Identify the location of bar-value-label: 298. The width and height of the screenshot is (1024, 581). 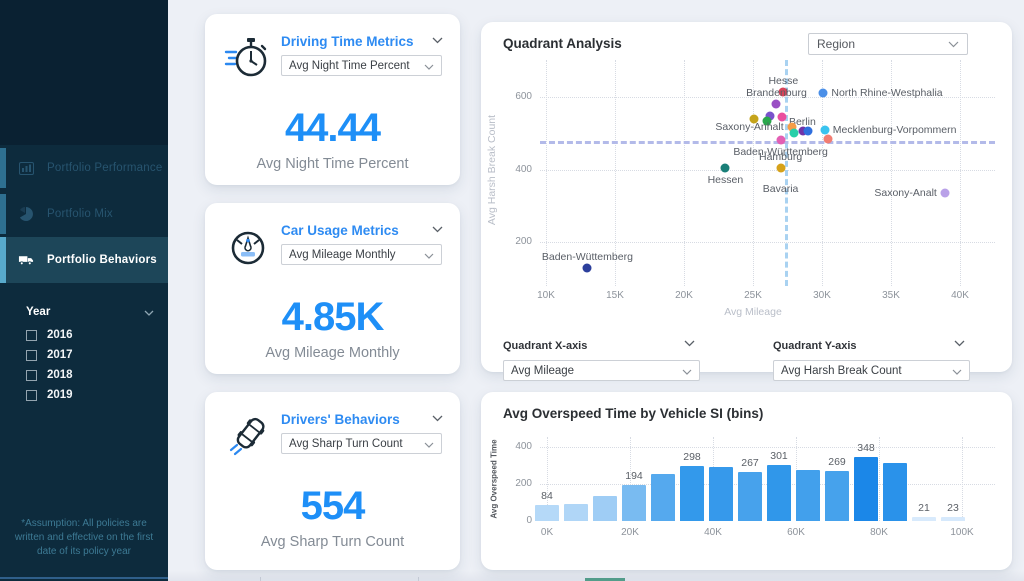
(692, 457).